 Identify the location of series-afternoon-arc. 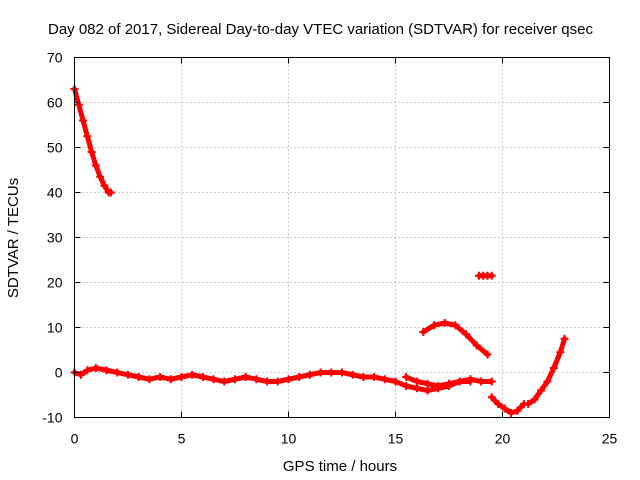
(455, 339).